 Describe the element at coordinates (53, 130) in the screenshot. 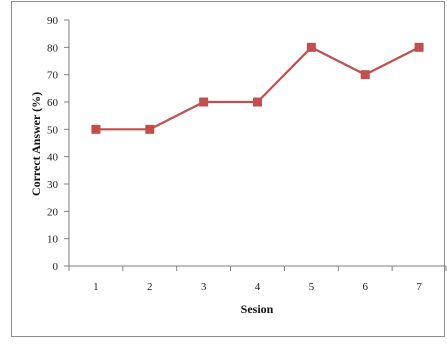

I see `y-tick-label: 50` at that location.